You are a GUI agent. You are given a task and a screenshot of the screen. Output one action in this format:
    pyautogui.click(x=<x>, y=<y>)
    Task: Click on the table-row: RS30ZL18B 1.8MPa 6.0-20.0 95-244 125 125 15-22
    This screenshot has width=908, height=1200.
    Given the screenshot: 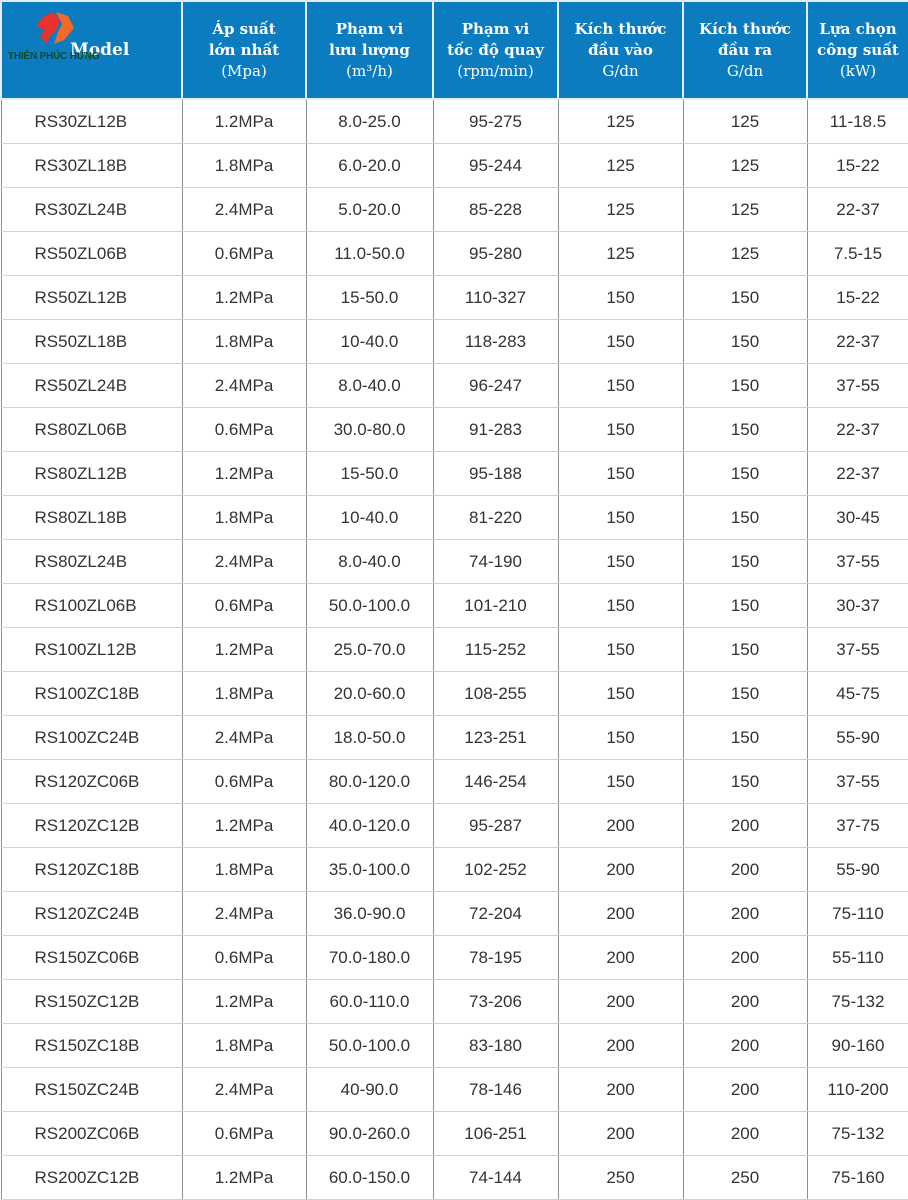 What is the action you would take?
    pyautogui.click(x=454, y=165)
    